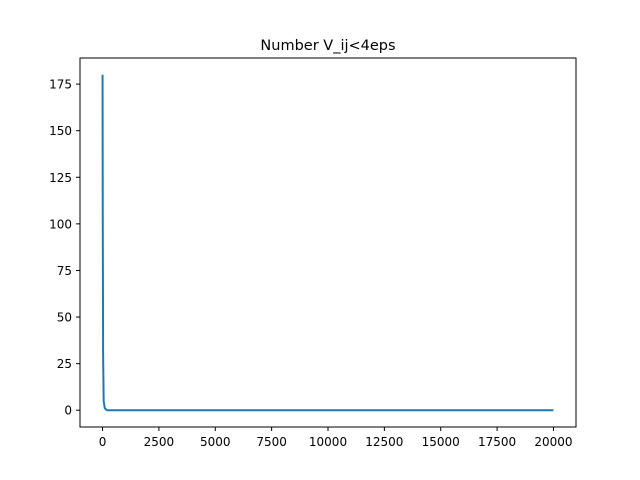  Describe the element at coordinates (328, 442) in the screenshot. I see `x-tick-label: 10000` at that location.